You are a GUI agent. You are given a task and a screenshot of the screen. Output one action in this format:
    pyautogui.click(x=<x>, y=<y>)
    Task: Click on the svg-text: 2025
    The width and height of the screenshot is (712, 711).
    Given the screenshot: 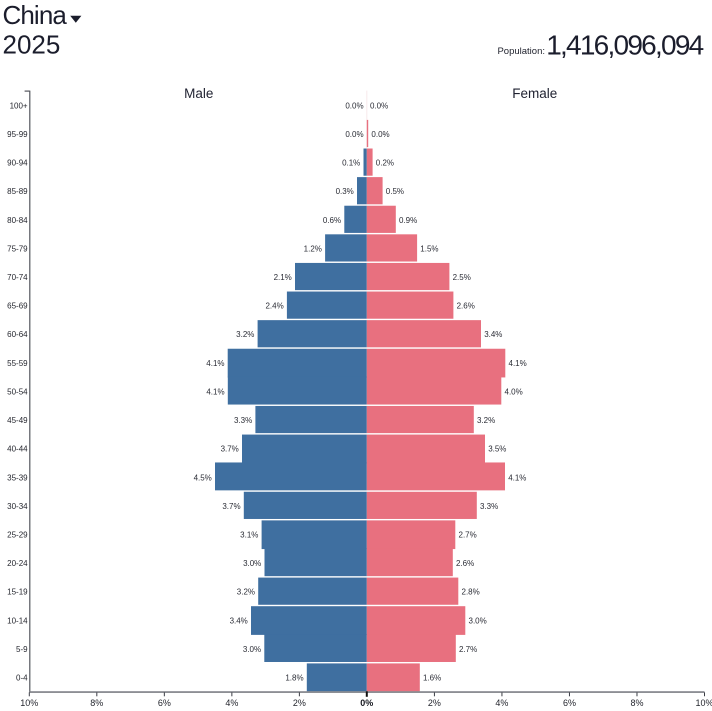 What is the action you would take?
    pyautogui.click(x=32, y=45)
    